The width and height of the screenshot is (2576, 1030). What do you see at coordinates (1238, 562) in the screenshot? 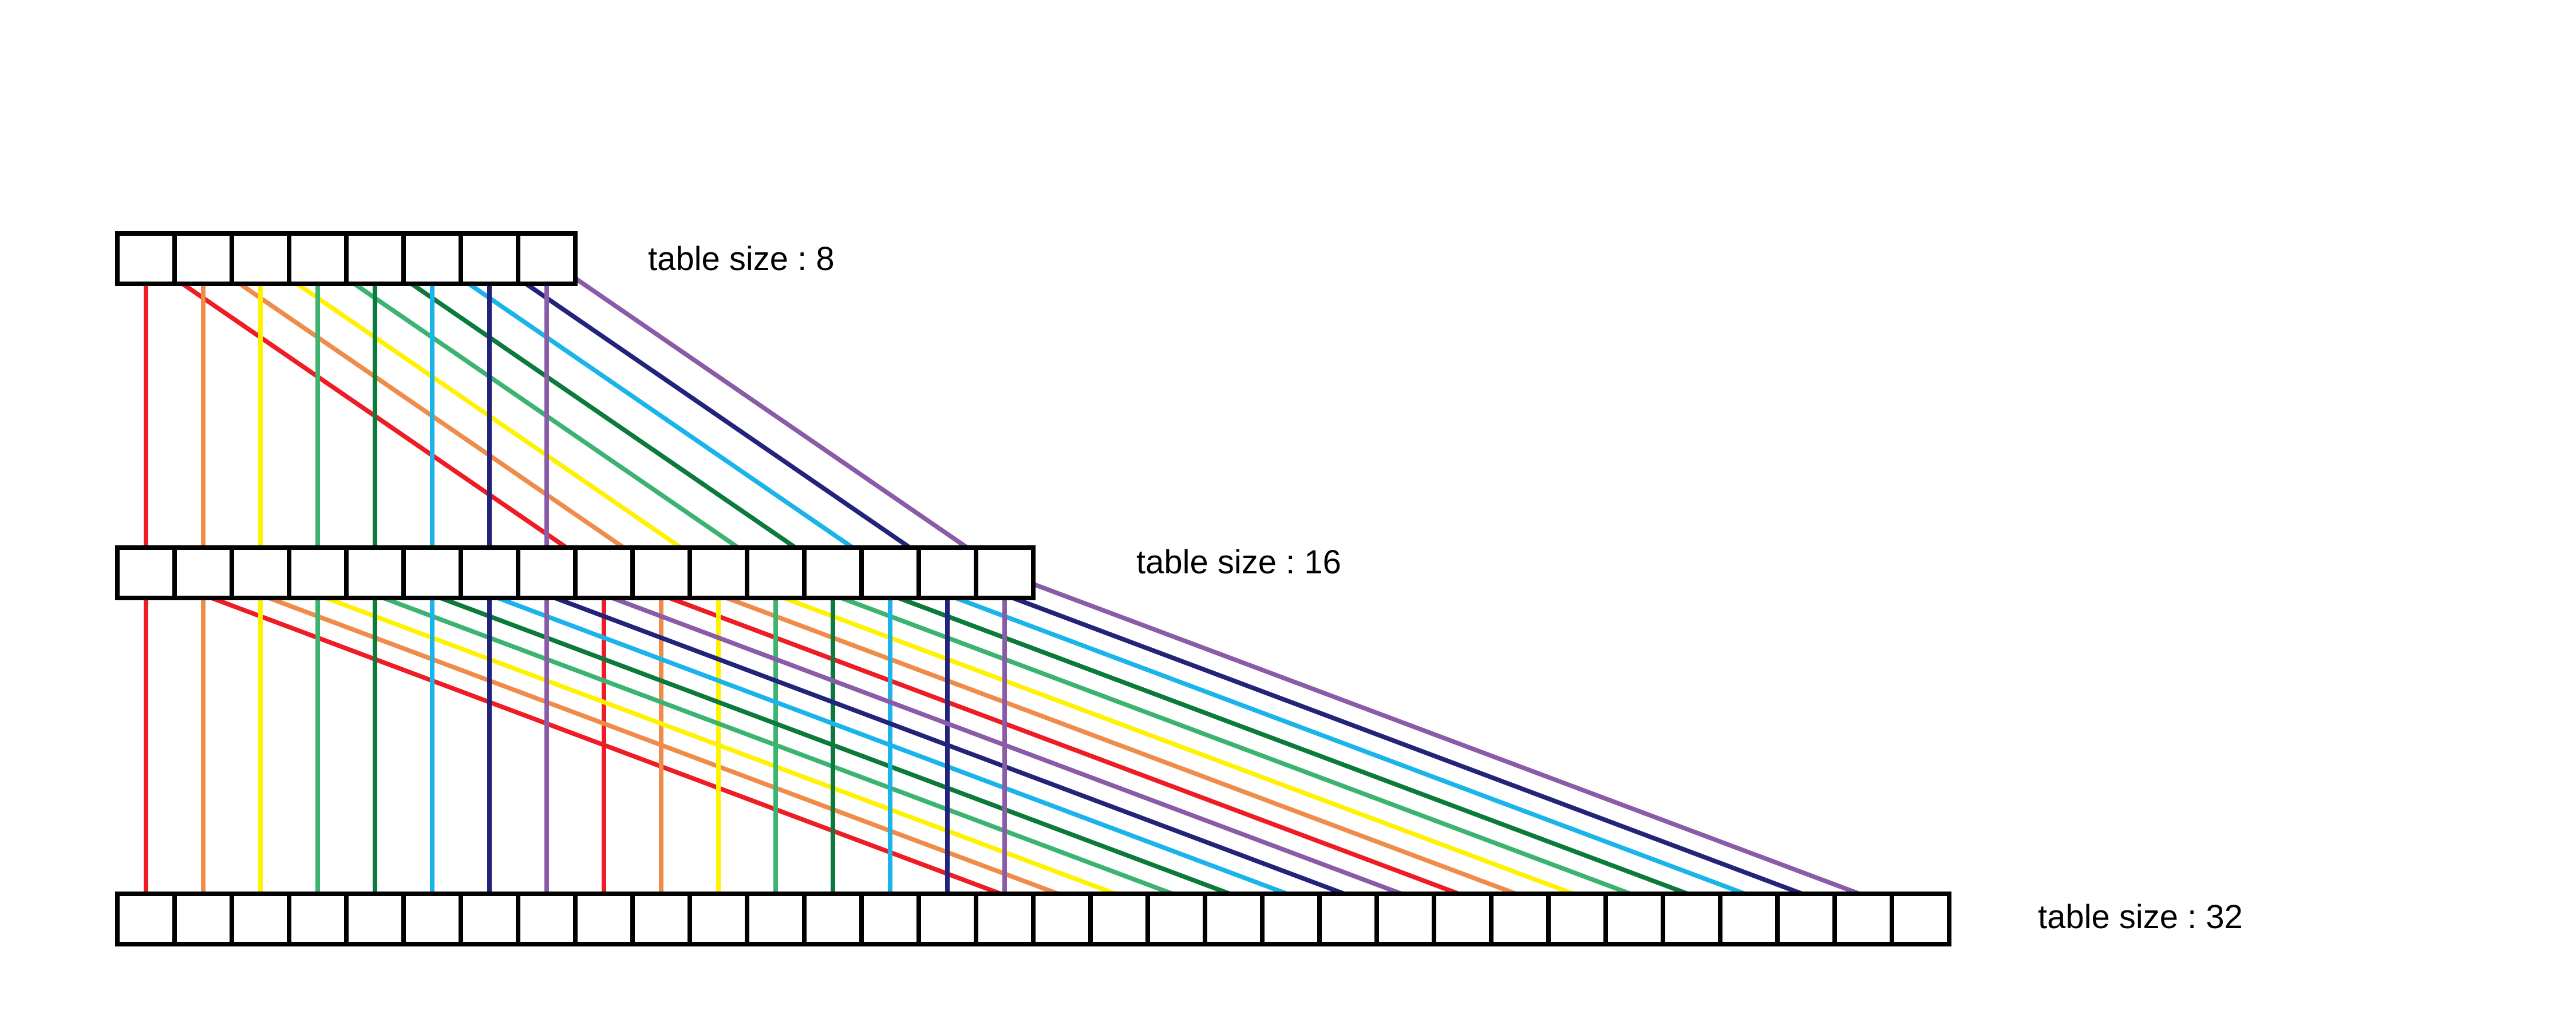
I see `table-16-label: table size : 16` at bounding box center [1238, 562].